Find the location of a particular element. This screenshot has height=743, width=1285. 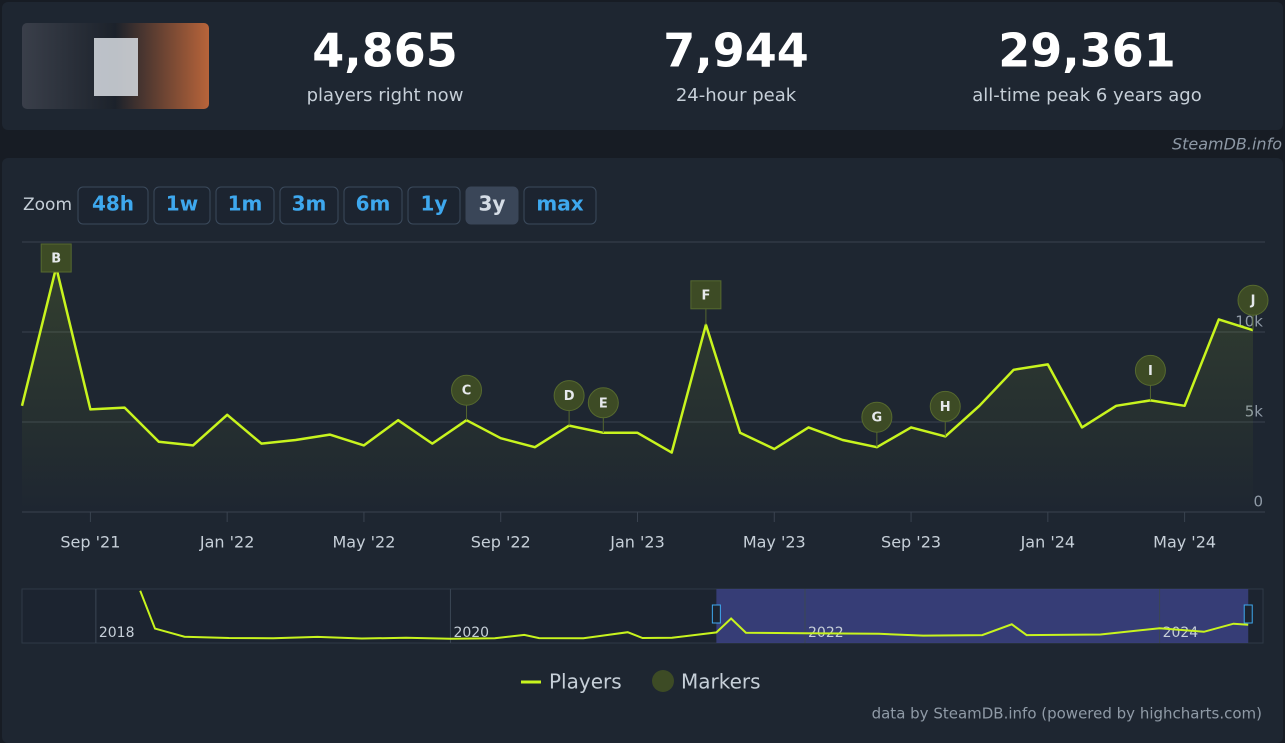

marker-label: C is located at coordinates (467, 391).